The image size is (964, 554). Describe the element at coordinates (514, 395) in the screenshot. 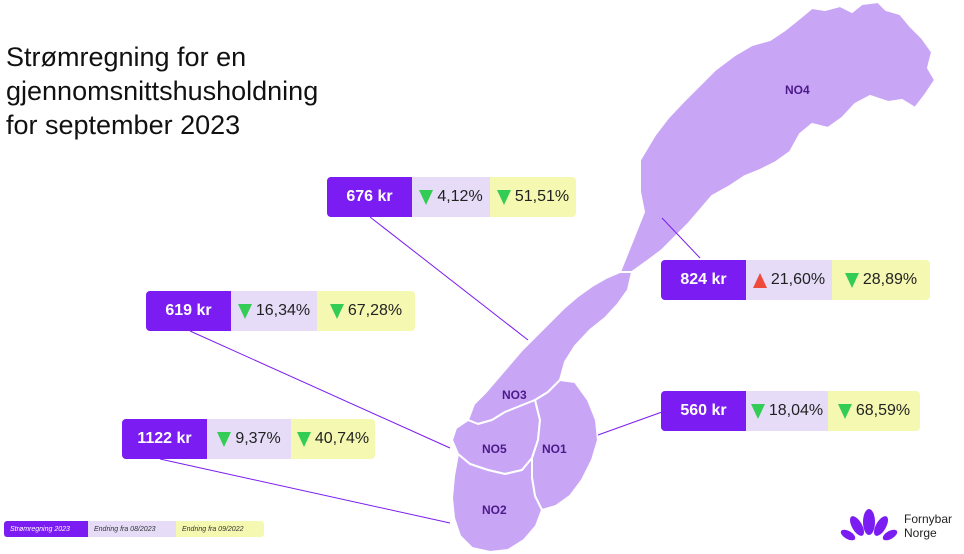

I see `region-label-no3: NO3` at that location.